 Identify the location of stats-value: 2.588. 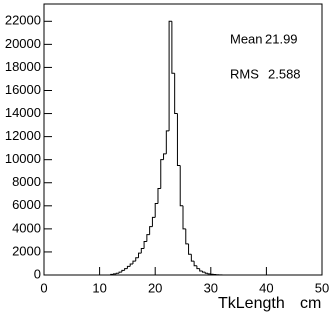
(284, 73).